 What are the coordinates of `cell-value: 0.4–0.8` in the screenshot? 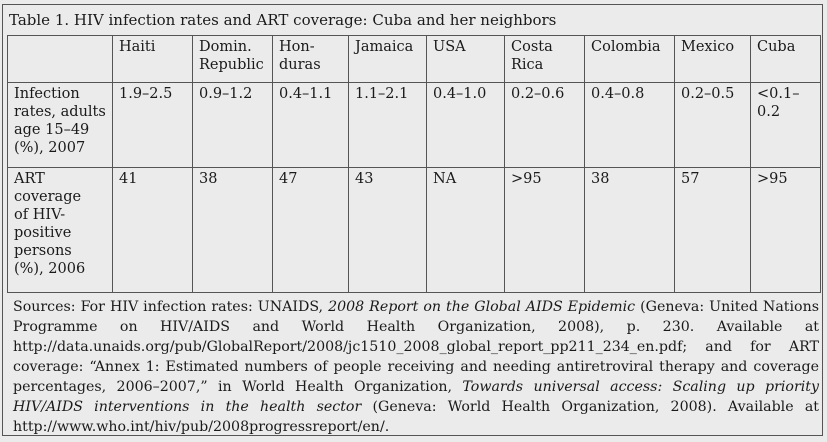 It's located at (629, 125).